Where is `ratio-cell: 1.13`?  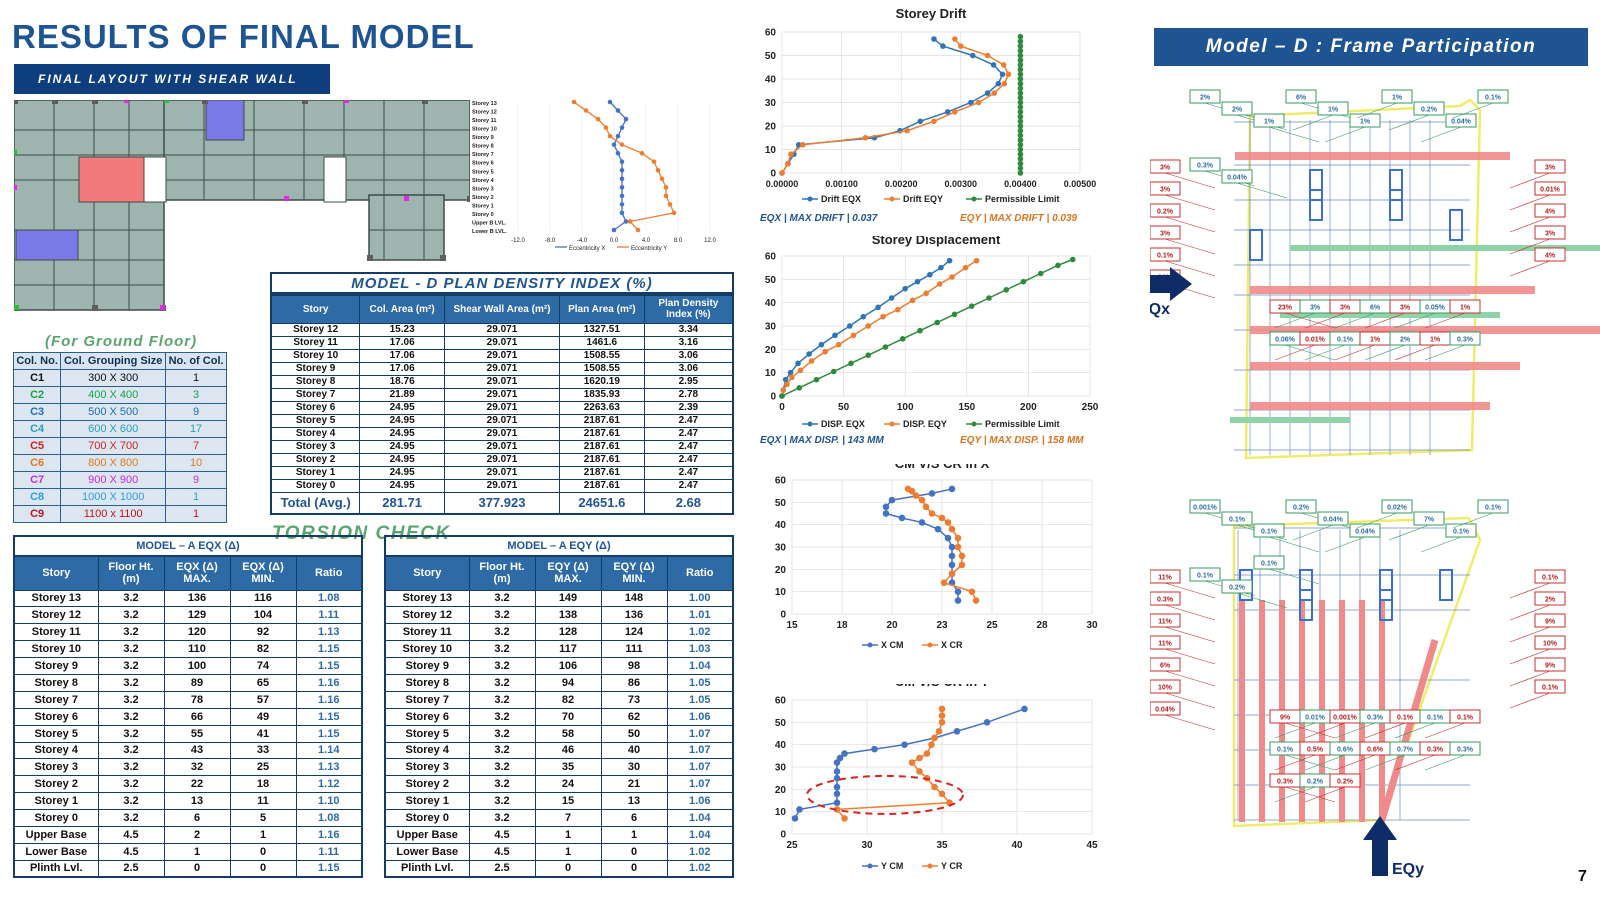 ratio-cell: 1.13 is located at coordinates (329, 767).